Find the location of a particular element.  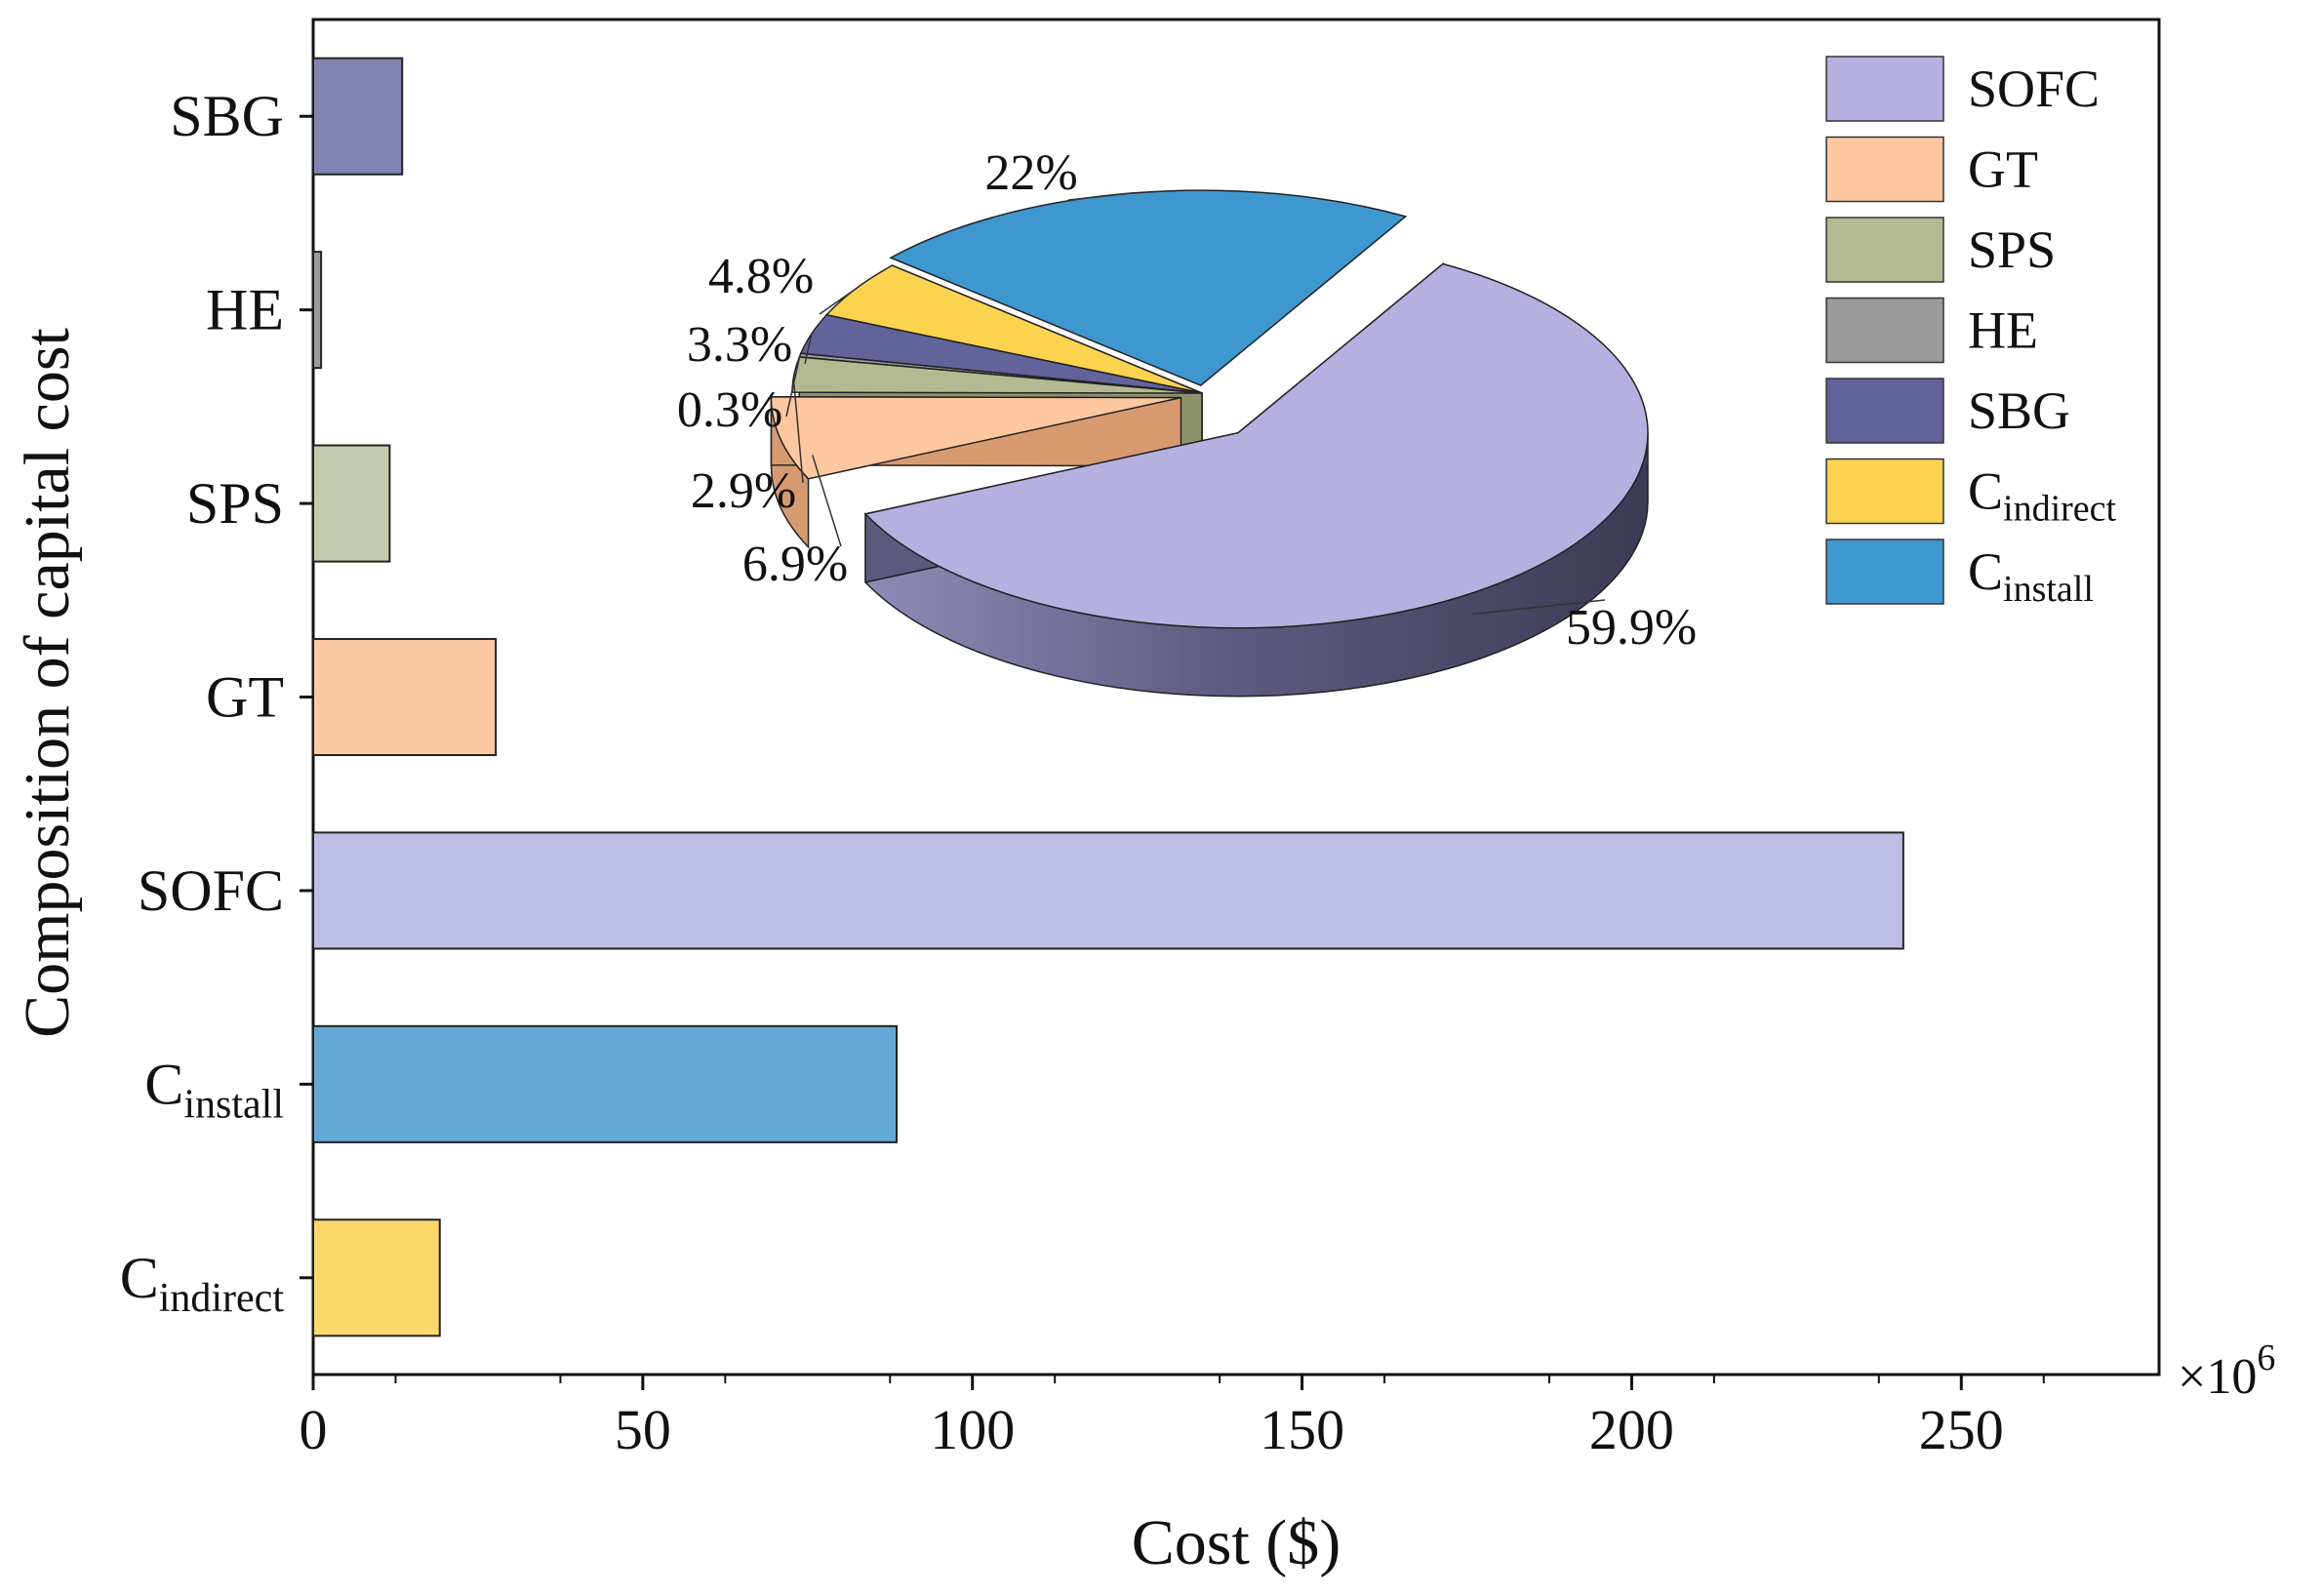

legend-label: HE is located at coordinates (2003, 330).